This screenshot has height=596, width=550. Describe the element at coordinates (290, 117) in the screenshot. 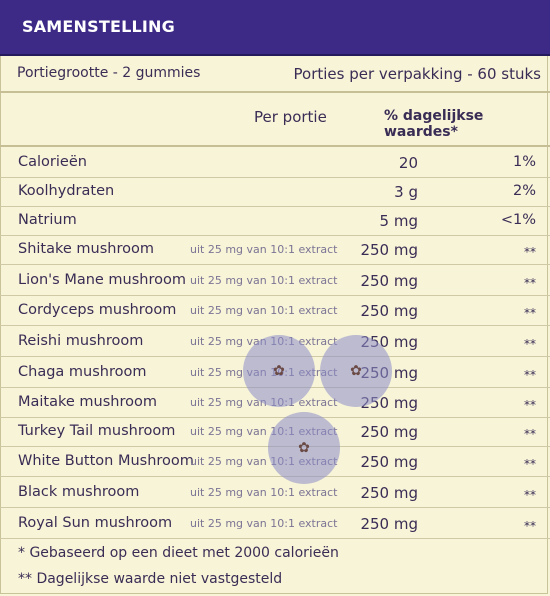

I see `per-serving-header: Per portie` at that location.